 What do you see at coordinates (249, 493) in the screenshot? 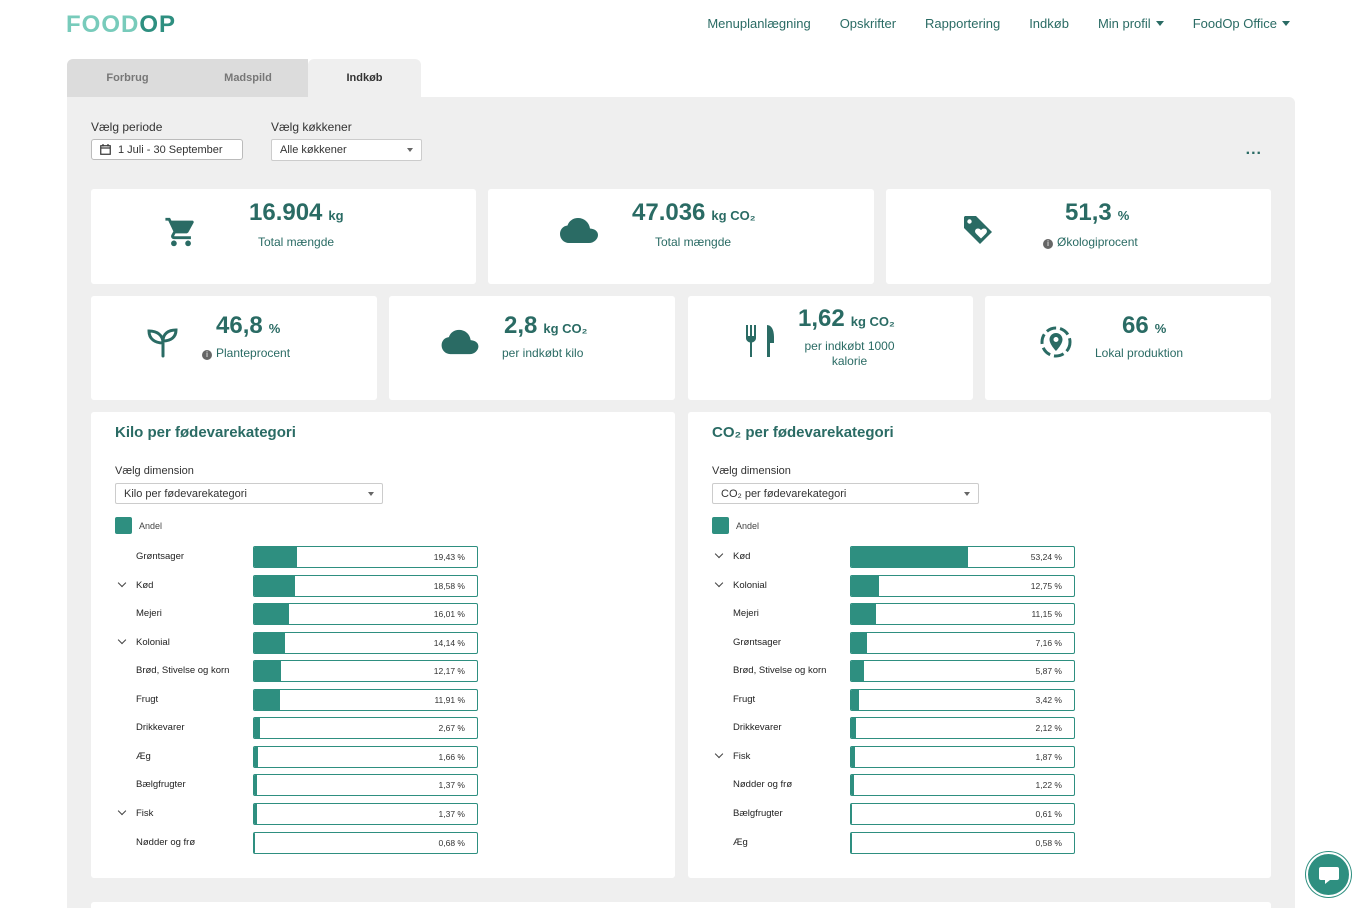
I see `dimension-select: Kilo per fødevarekategori` at bounding box center [249, 493].